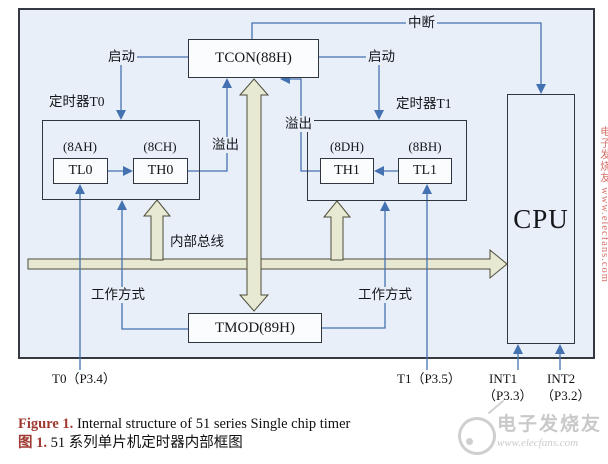 The width and height of the screenshot is (608, 464). I want to click on tl0-register: TL0, so click(80, 171).